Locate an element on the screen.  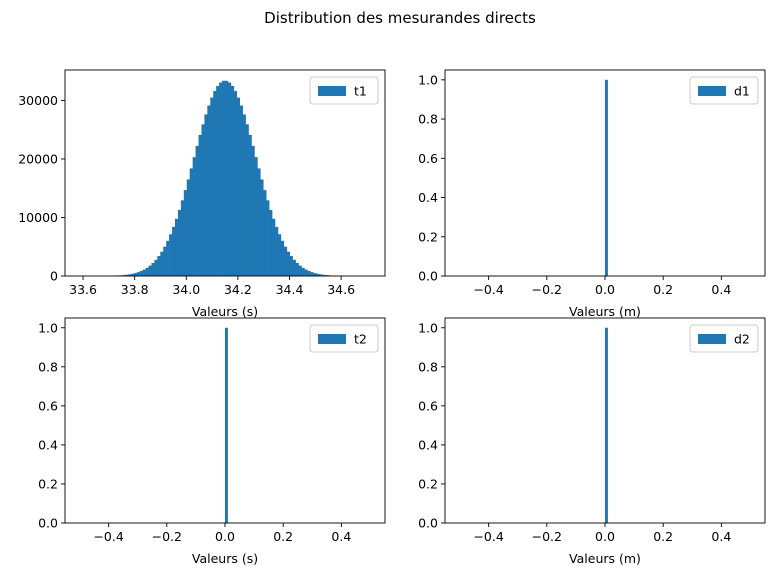
legend-label: d1 is located at coordinates (742, 91).